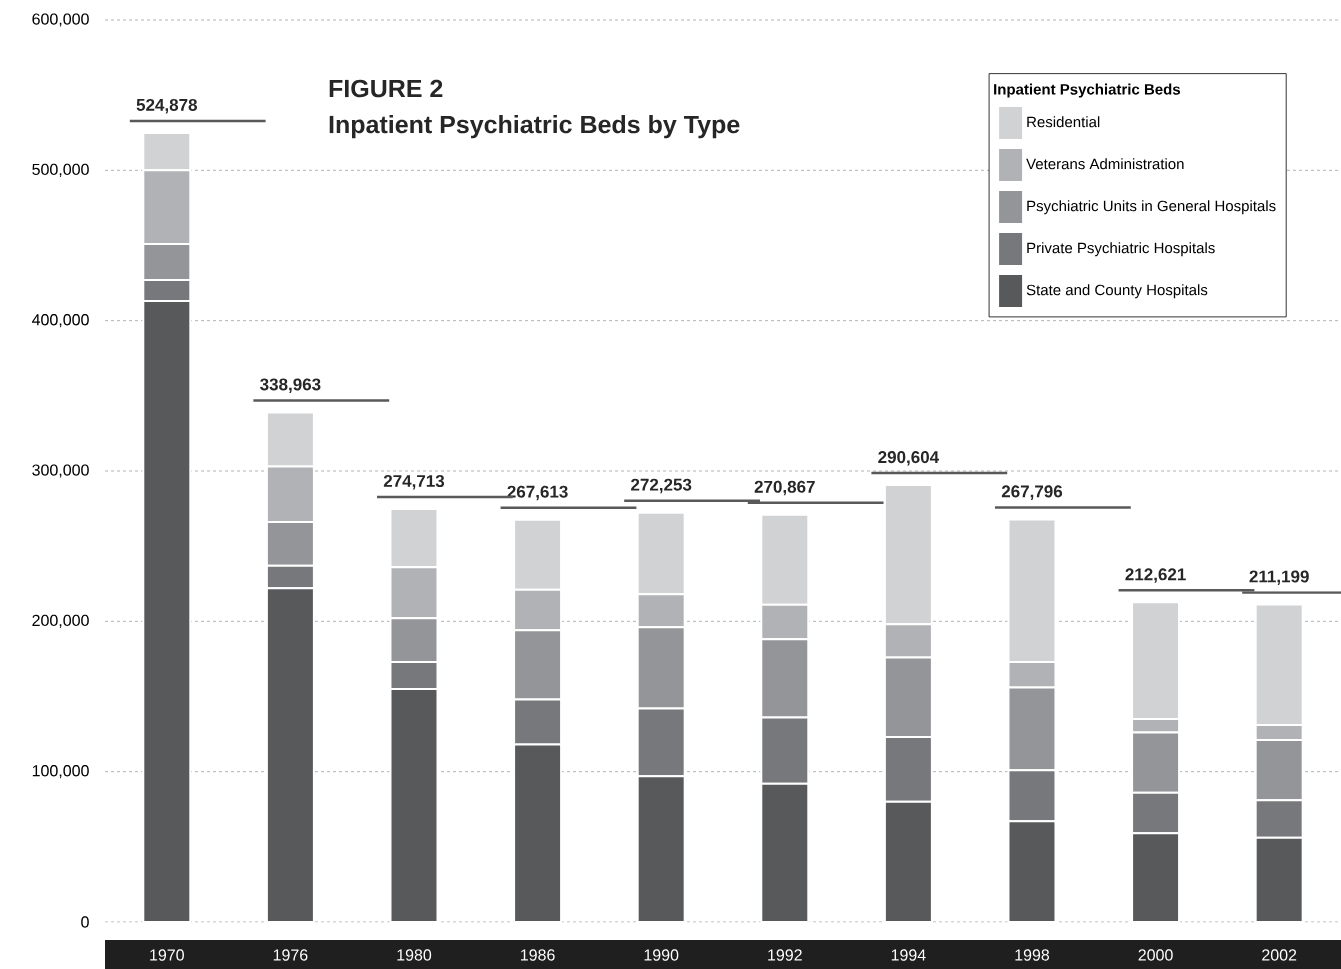  Describe the element at coordinates (1155, 575) in the screenshot. I see `total-label: 212,621` at that location.